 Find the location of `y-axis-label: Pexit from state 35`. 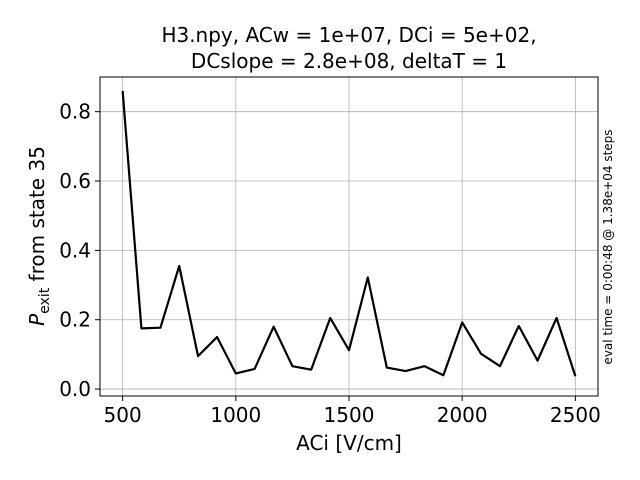

y-axis-label: Pexit from state 35 is located at coordinates (39, 236).